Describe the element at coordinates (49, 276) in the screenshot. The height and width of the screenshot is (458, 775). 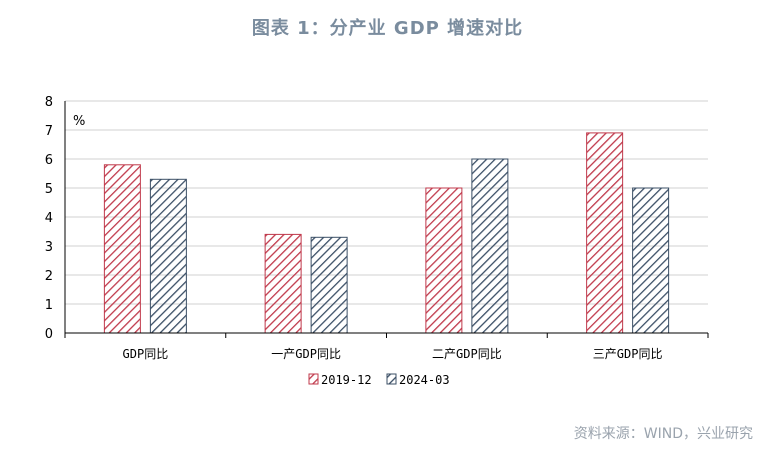
I see `y-tick-label: 2` at that location.